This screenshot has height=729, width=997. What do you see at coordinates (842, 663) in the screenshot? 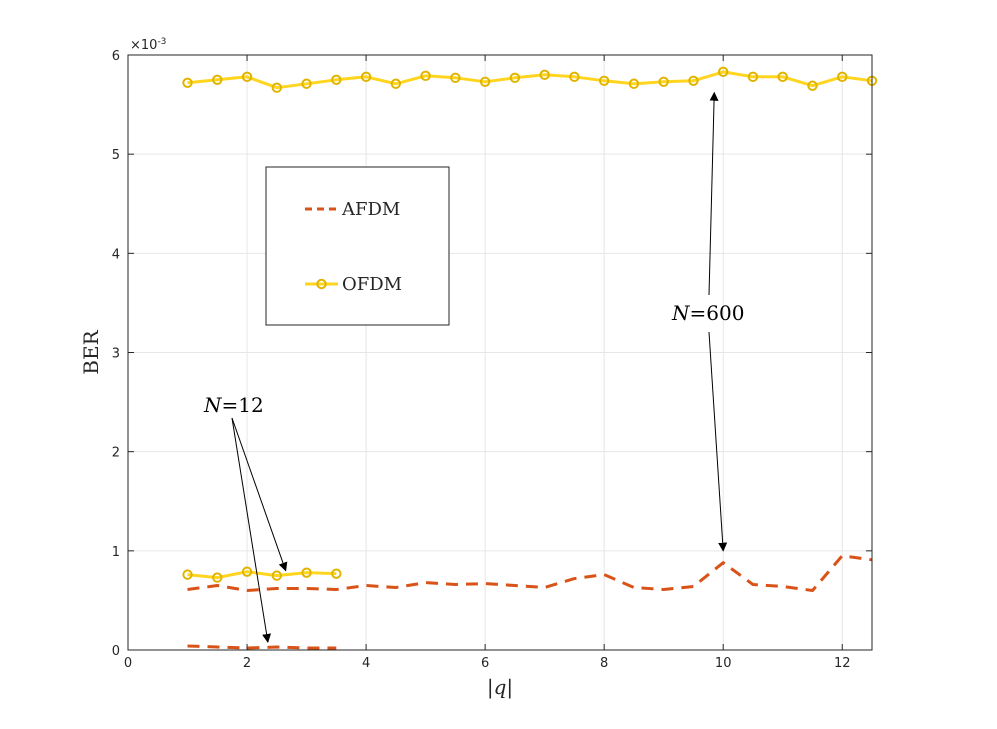
I see `x-tick-label: 12` at bounding box center [842, 663].